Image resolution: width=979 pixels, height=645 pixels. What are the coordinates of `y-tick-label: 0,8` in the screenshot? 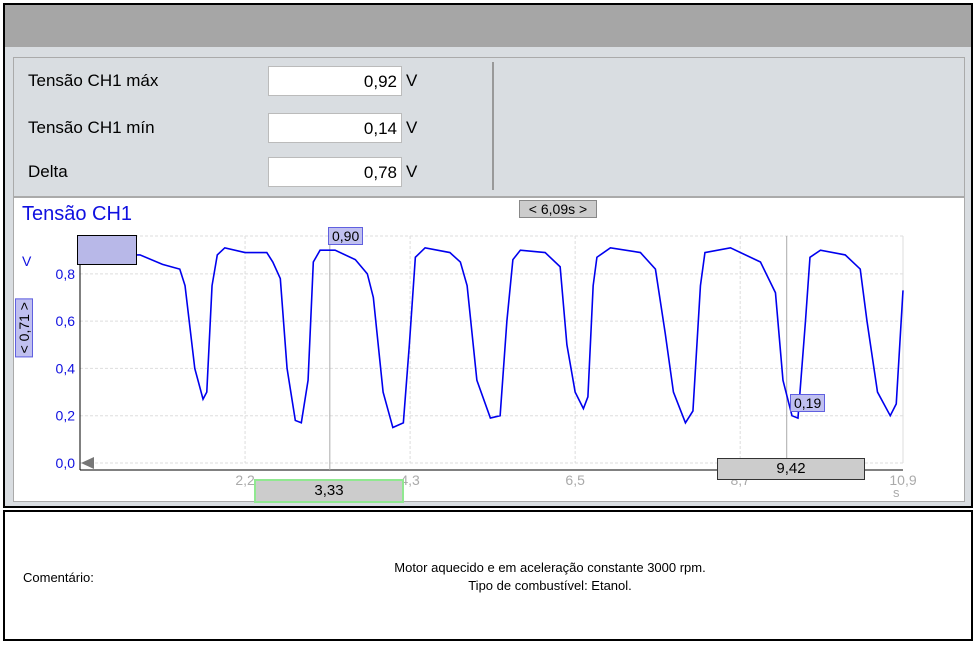 It's located at (66, 274).